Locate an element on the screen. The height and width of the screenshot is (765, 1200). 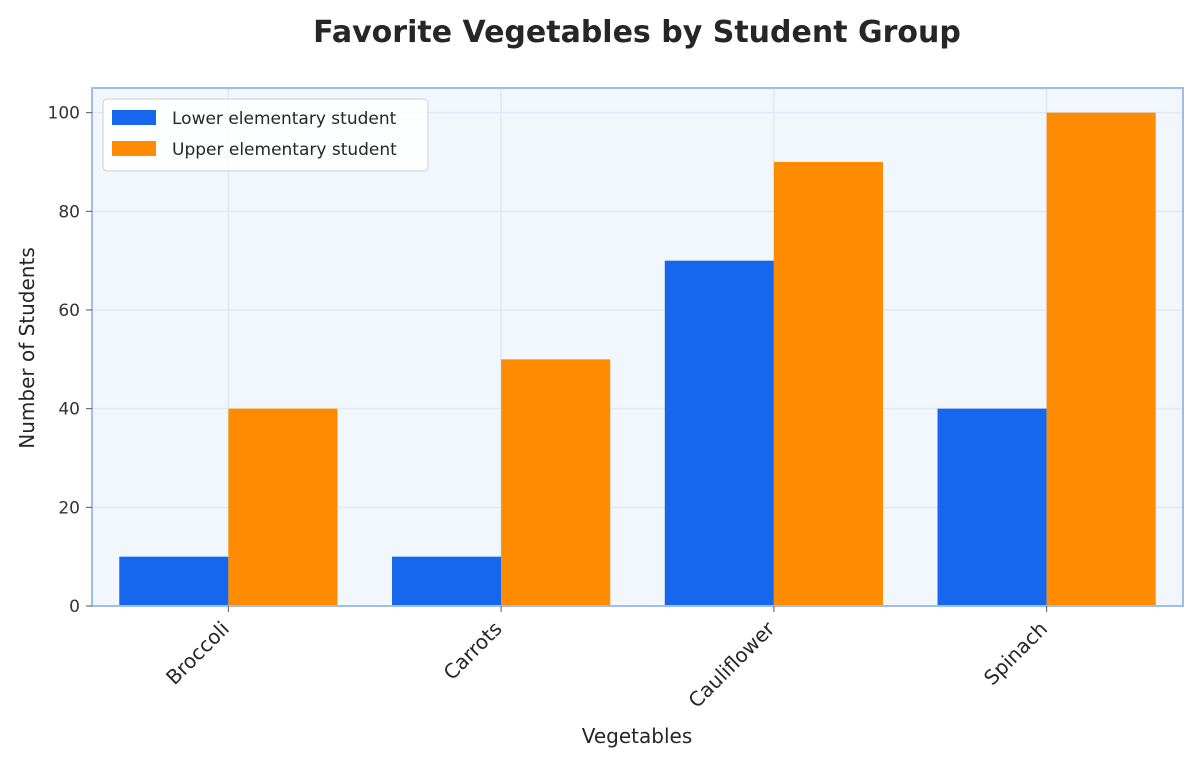
bar-upper-spinach is located at coordinates (1101, 359).